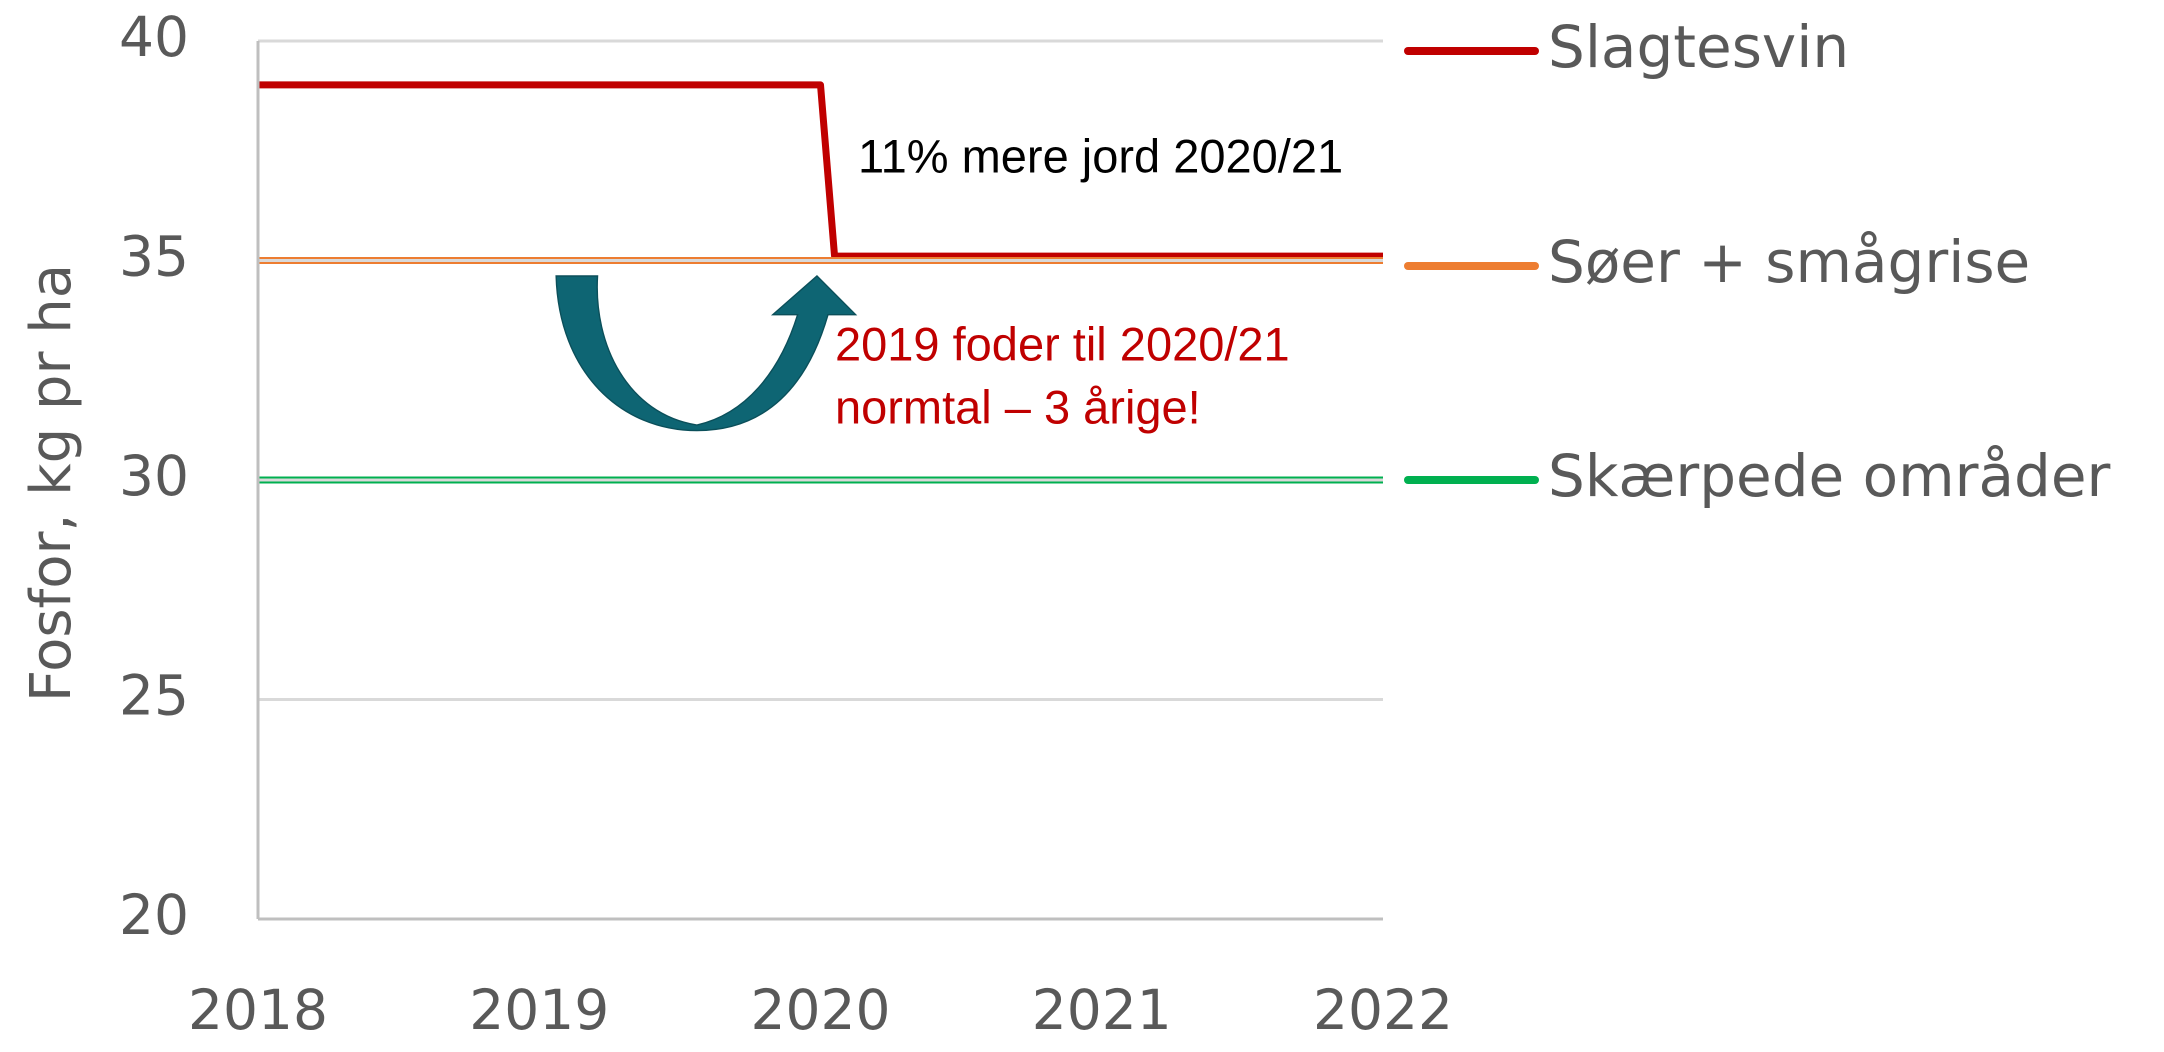 This screenshot has height=1052, width=2164. I want to click on annotation: normtal – 3 årige!, so click(1018, 406).